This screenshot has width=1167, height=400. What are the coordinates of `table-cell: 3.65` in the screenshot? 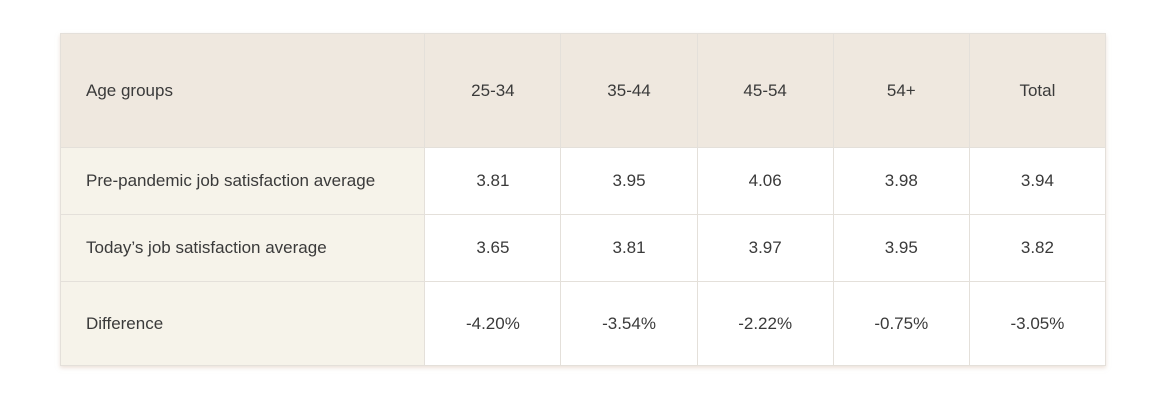 It's located at (493, 248).